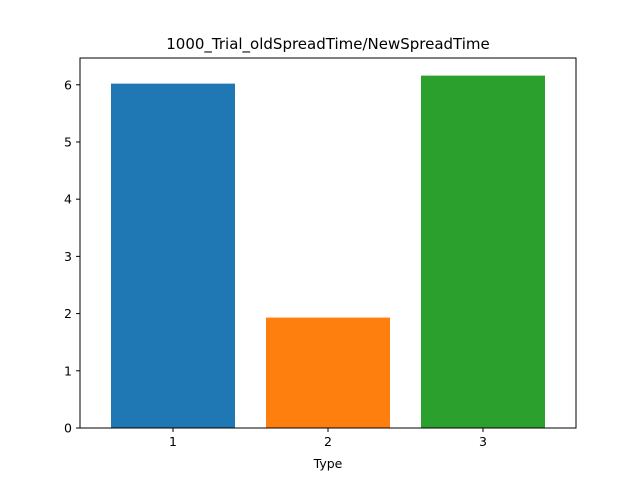  What do you see at coordinates (68, 141) in the screenshot?
I see `y-tick-label: 5` at bounding box center [68, 141].